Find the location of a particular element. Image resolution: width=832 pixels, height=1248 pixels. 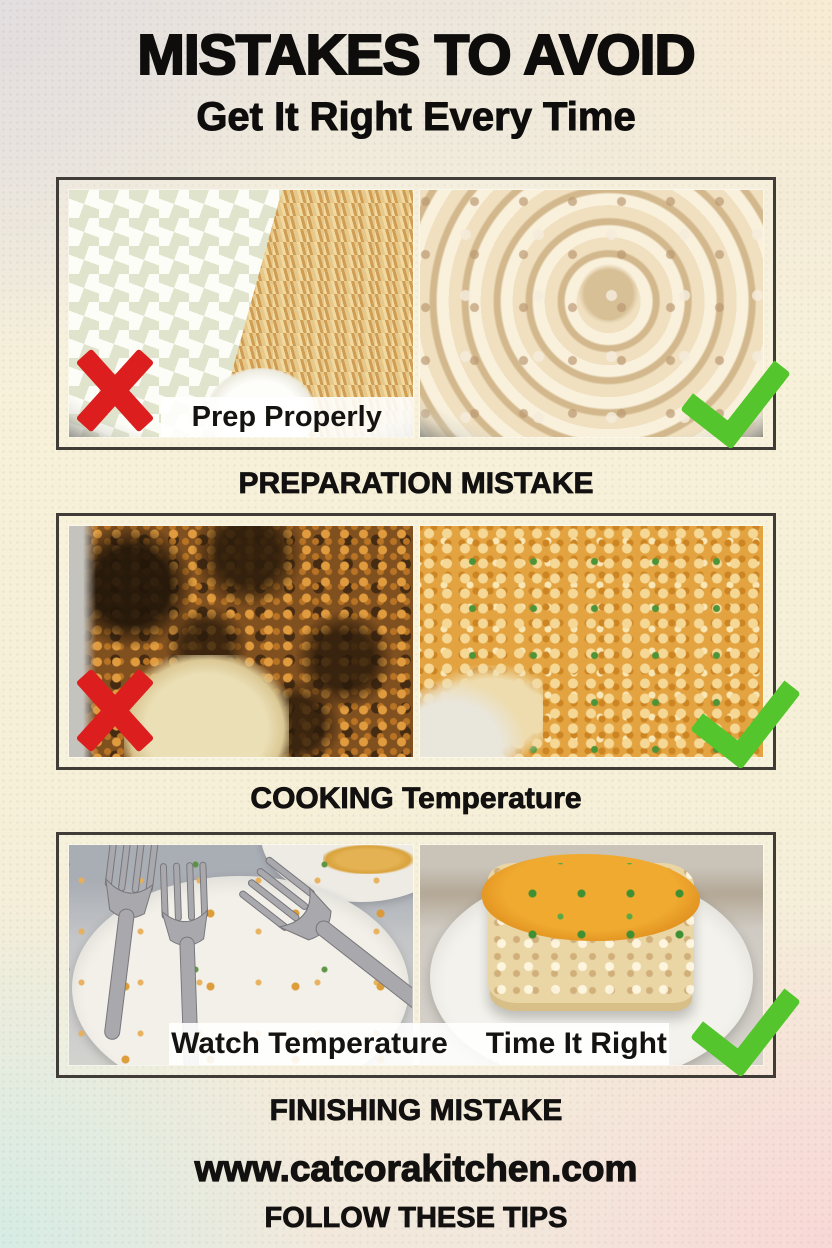

herb-garnish is located at coordinates (591, 901).